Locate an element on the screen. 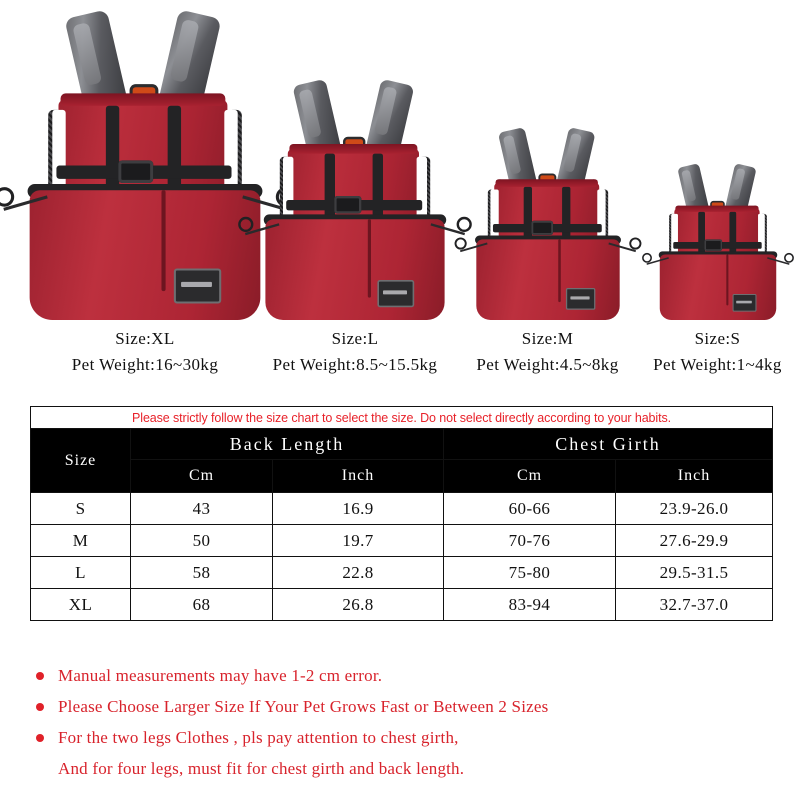 The width and height of the screenshot is (800, 800). table-row: M 50 19.7 70-76 27.6-29.9 is located at coordinates (402, 540).